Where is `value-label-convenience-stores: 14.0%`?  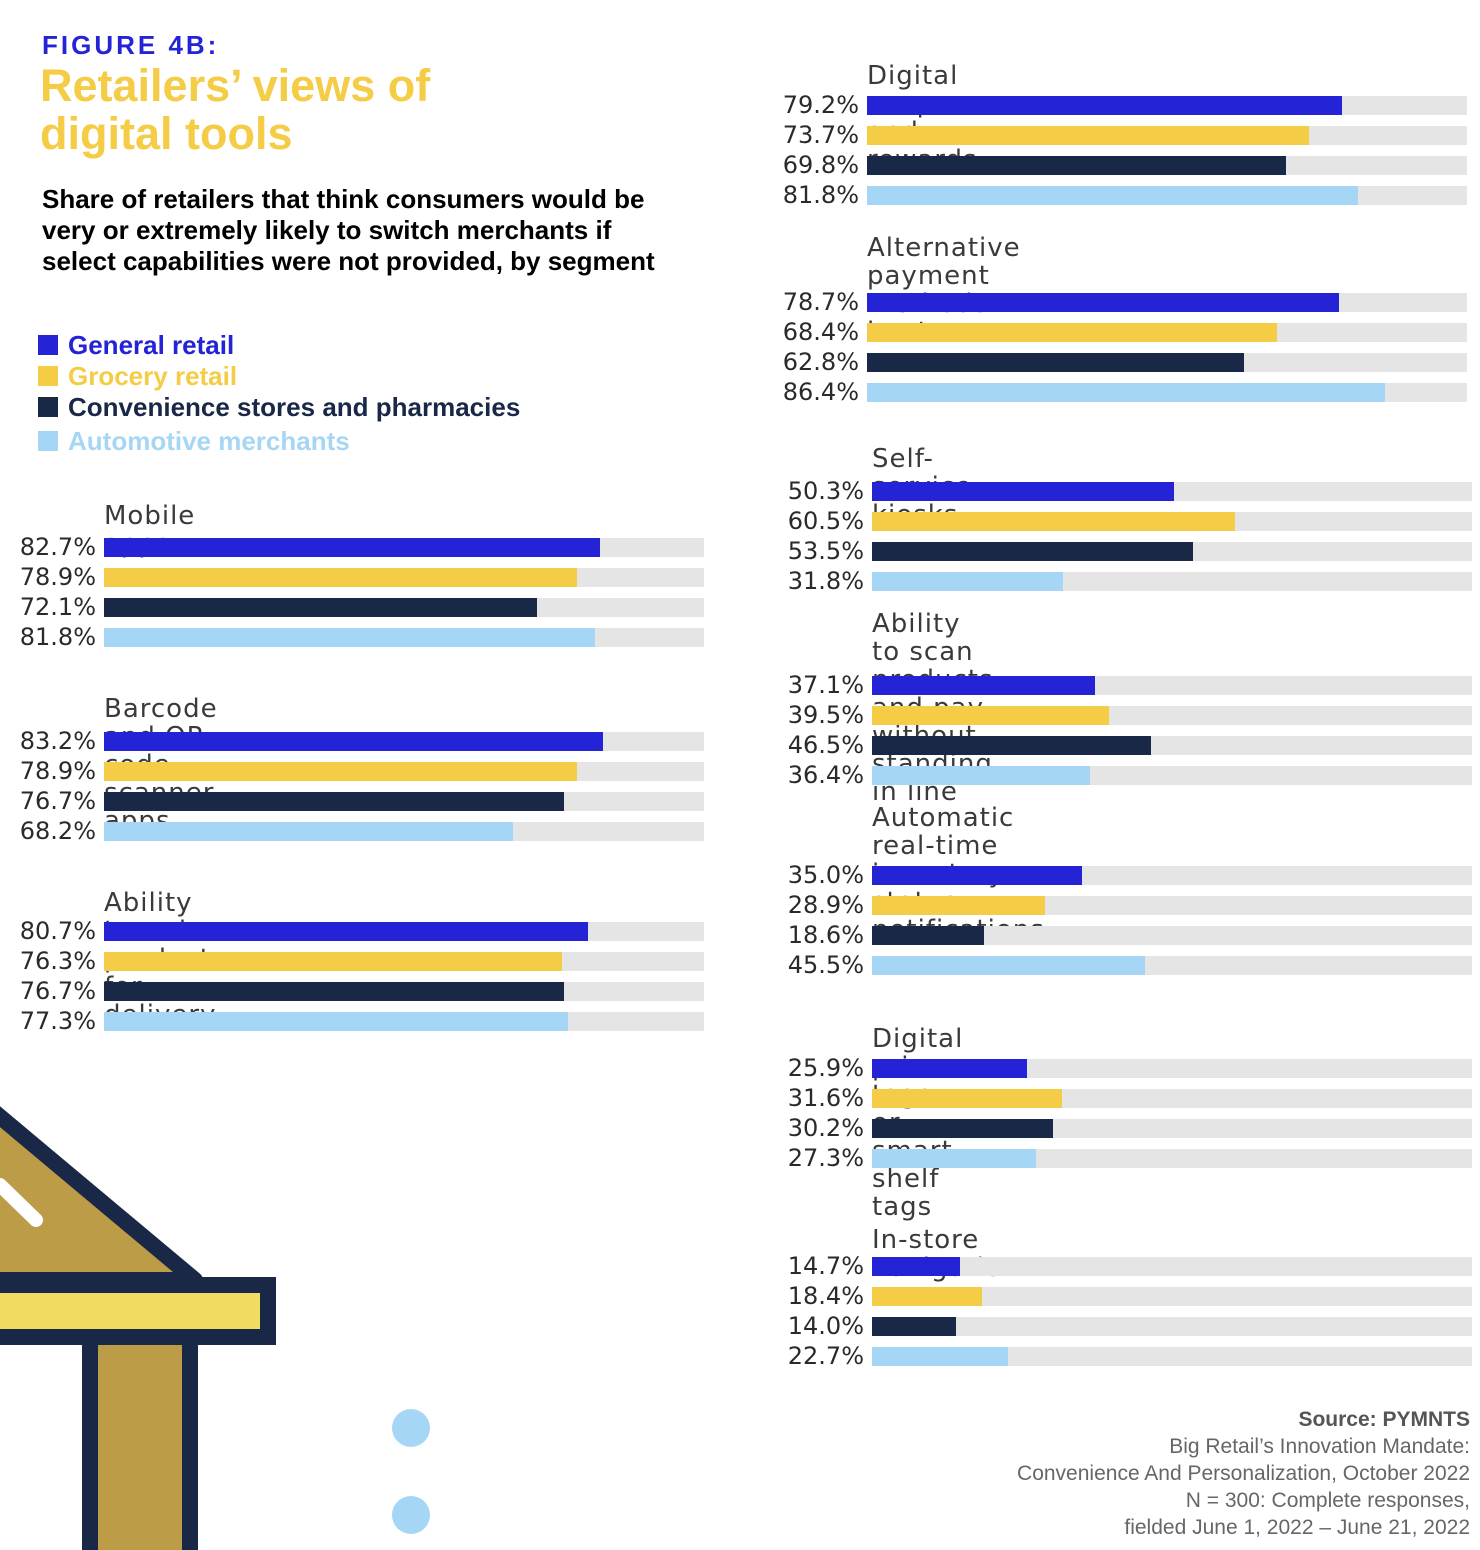 value-label-convenience-stores: 14.0% is located at coordinates (825, 1326).